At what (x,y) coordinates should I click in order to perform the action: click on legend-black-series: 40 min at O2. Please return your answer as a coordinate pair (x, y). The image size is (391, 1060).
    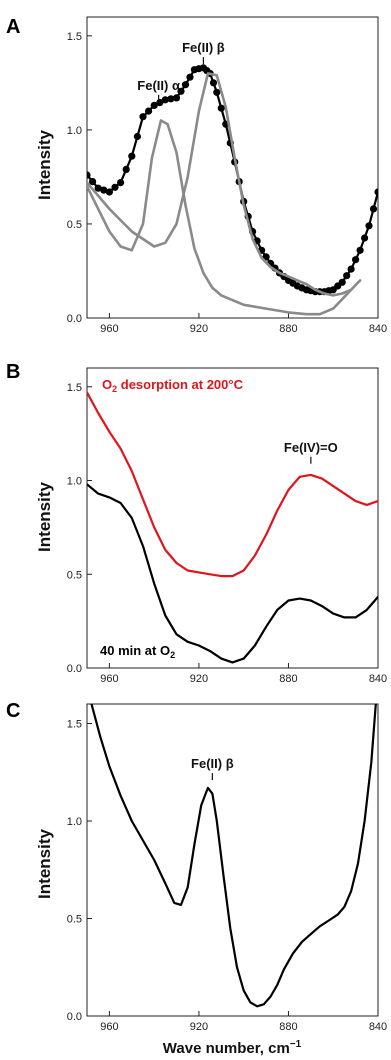
    Looking at the image, I should click on (137, 651).